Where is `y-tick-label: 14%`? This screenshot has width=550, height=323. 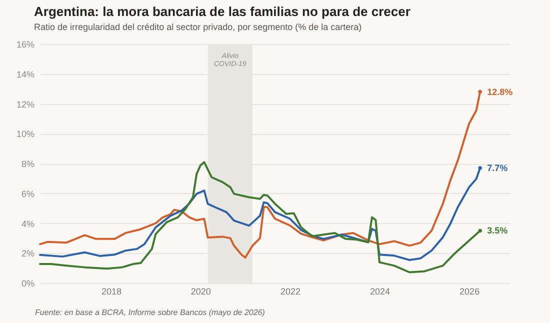
y-tick-label: 14% is located at coordinates (25, 74).